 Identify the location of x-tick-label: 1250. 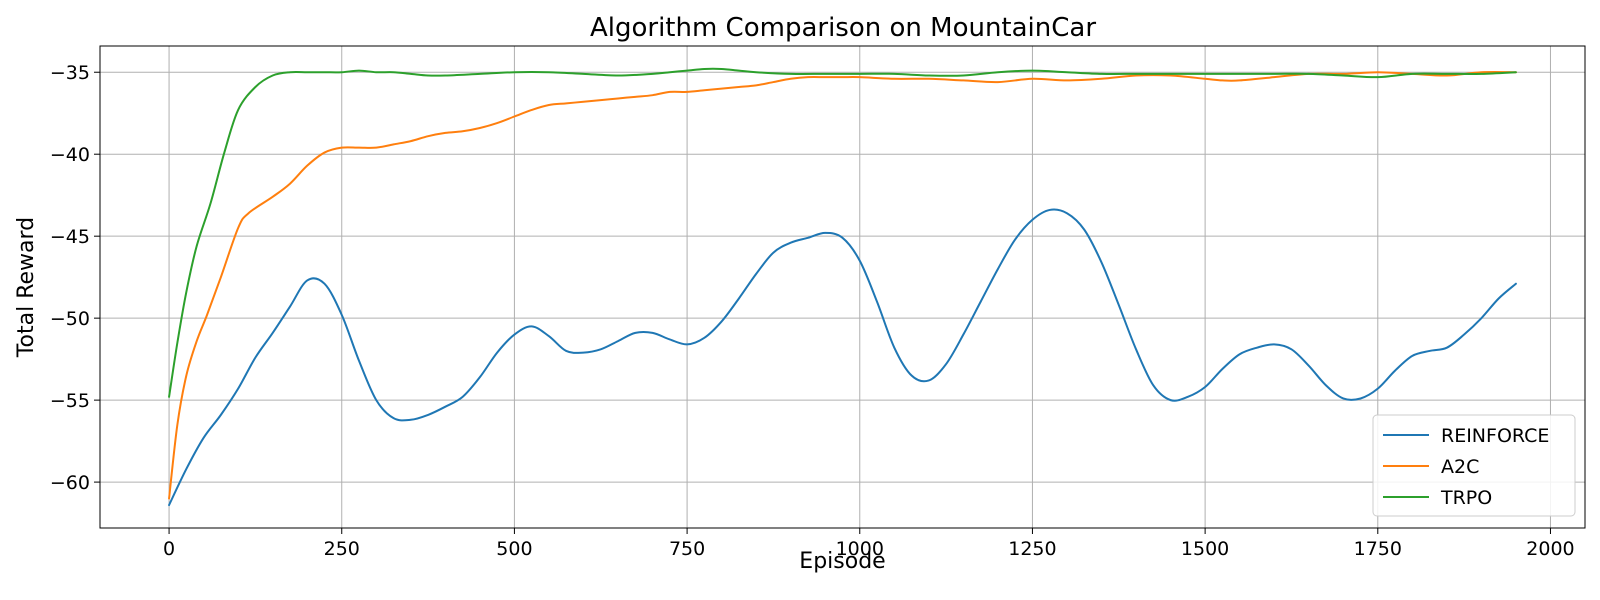
(1032, 549).